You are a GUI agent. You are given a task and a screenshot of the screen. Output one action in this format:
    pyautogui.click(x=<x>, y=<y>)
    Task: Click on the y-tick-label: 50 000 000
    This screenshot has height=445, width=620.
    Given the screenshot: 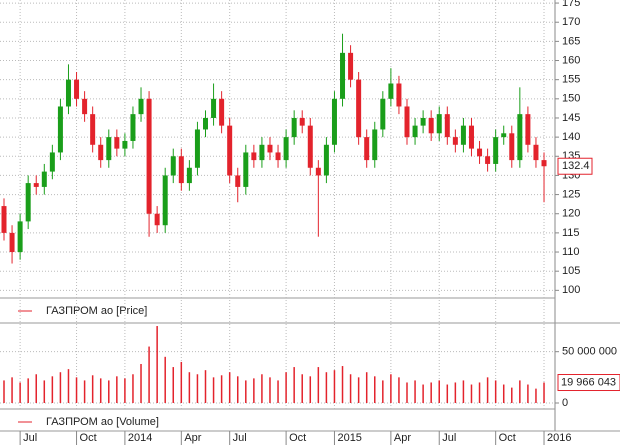 What is the action you would take?
    pyautogui.click(x=589, y=352)
    